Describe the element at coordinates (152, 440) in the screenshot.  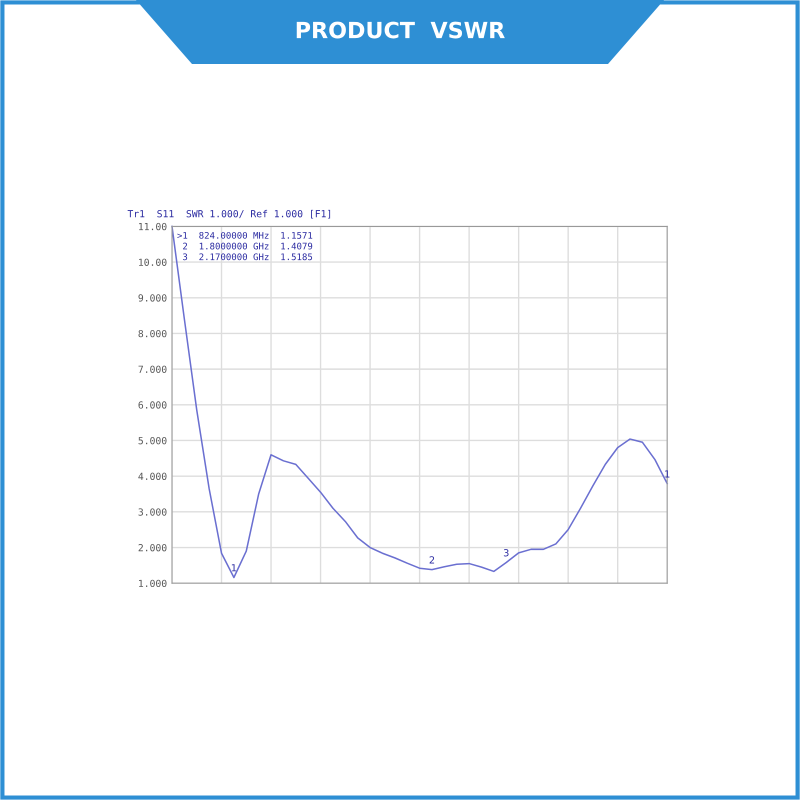
I see `y-tick-label: 5.000` at that location.